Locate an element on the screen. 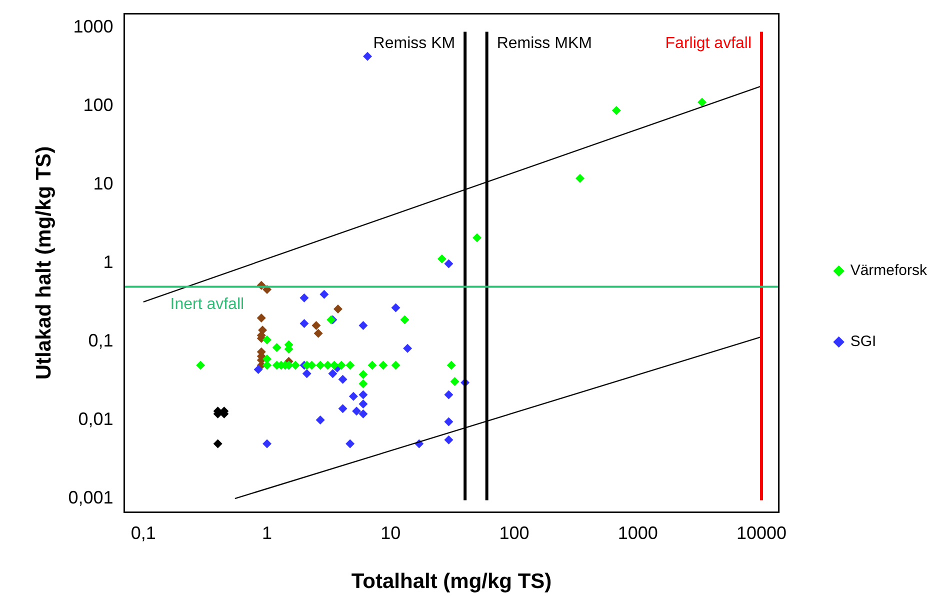  y-tick-label: 0,1 is located at coordinates (101, 340).